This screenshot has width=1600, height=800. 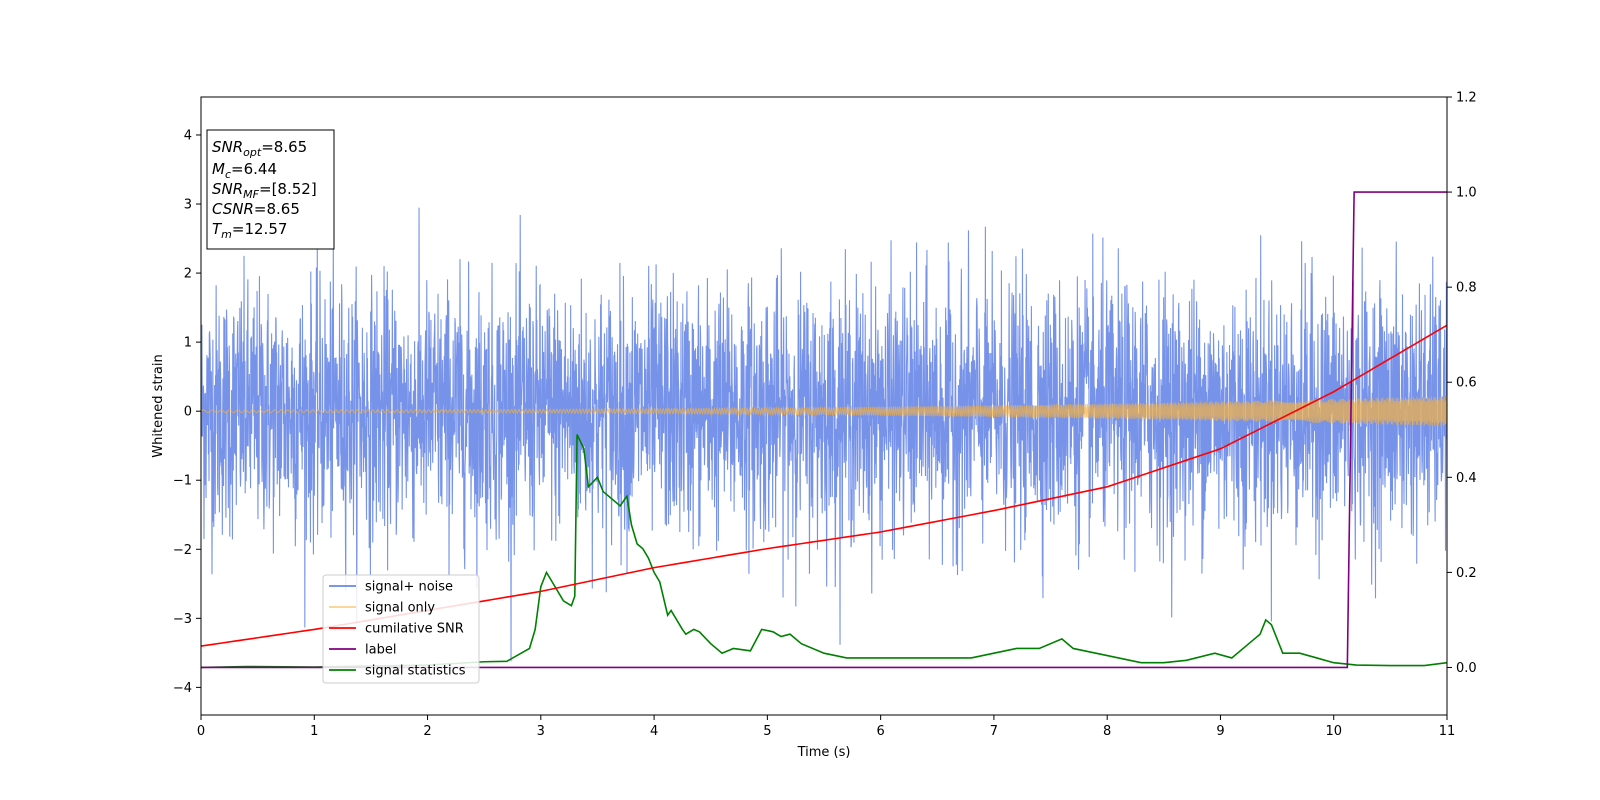 I want to click on annotation-symbol: T, so click(x=217, y=229).